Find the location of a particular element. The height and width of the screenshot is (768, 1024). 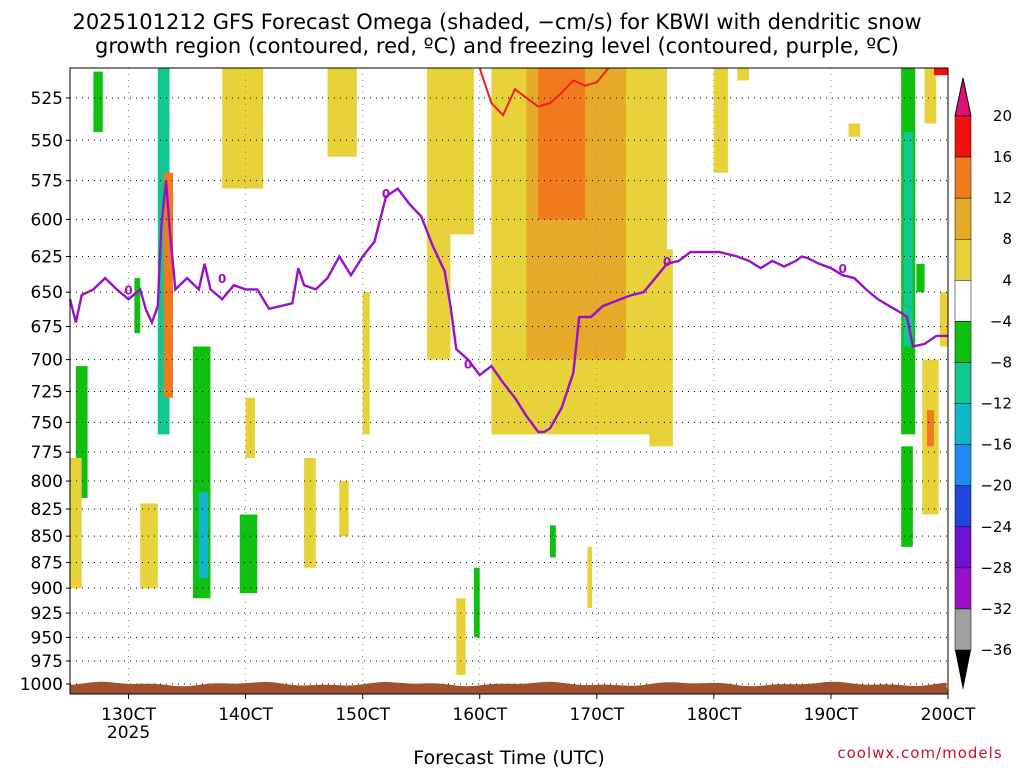

y-tick-label-725: 725 is located at coordinates (47, 393).